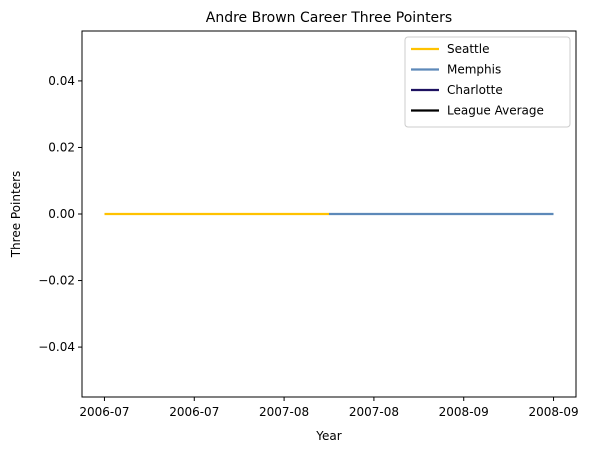  Describe the element at coordinates (329, 18) in the screenshot. I see `chart-title: Andre Brown Career Three Pointers` at that location.